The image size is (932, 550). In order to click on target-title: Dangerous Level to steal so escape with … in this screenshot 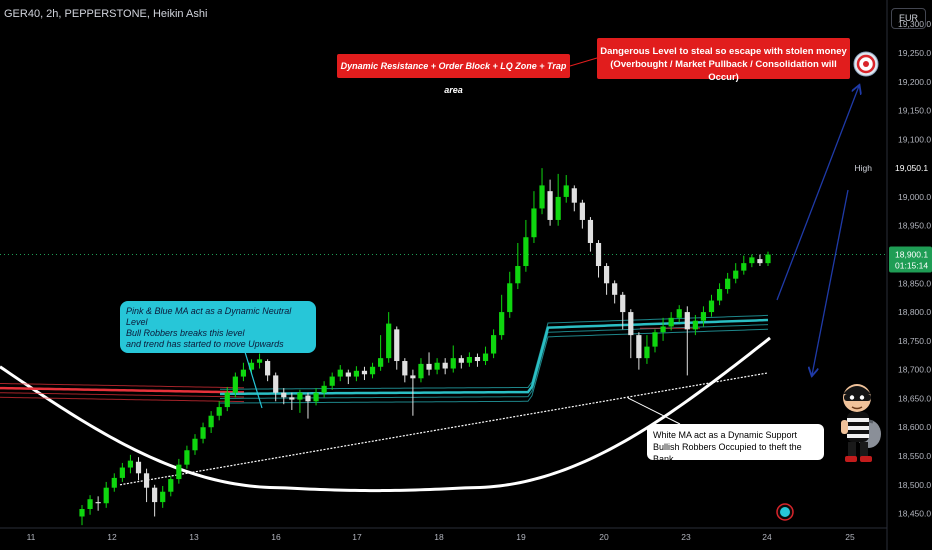, I will do `click(723, 51)`.